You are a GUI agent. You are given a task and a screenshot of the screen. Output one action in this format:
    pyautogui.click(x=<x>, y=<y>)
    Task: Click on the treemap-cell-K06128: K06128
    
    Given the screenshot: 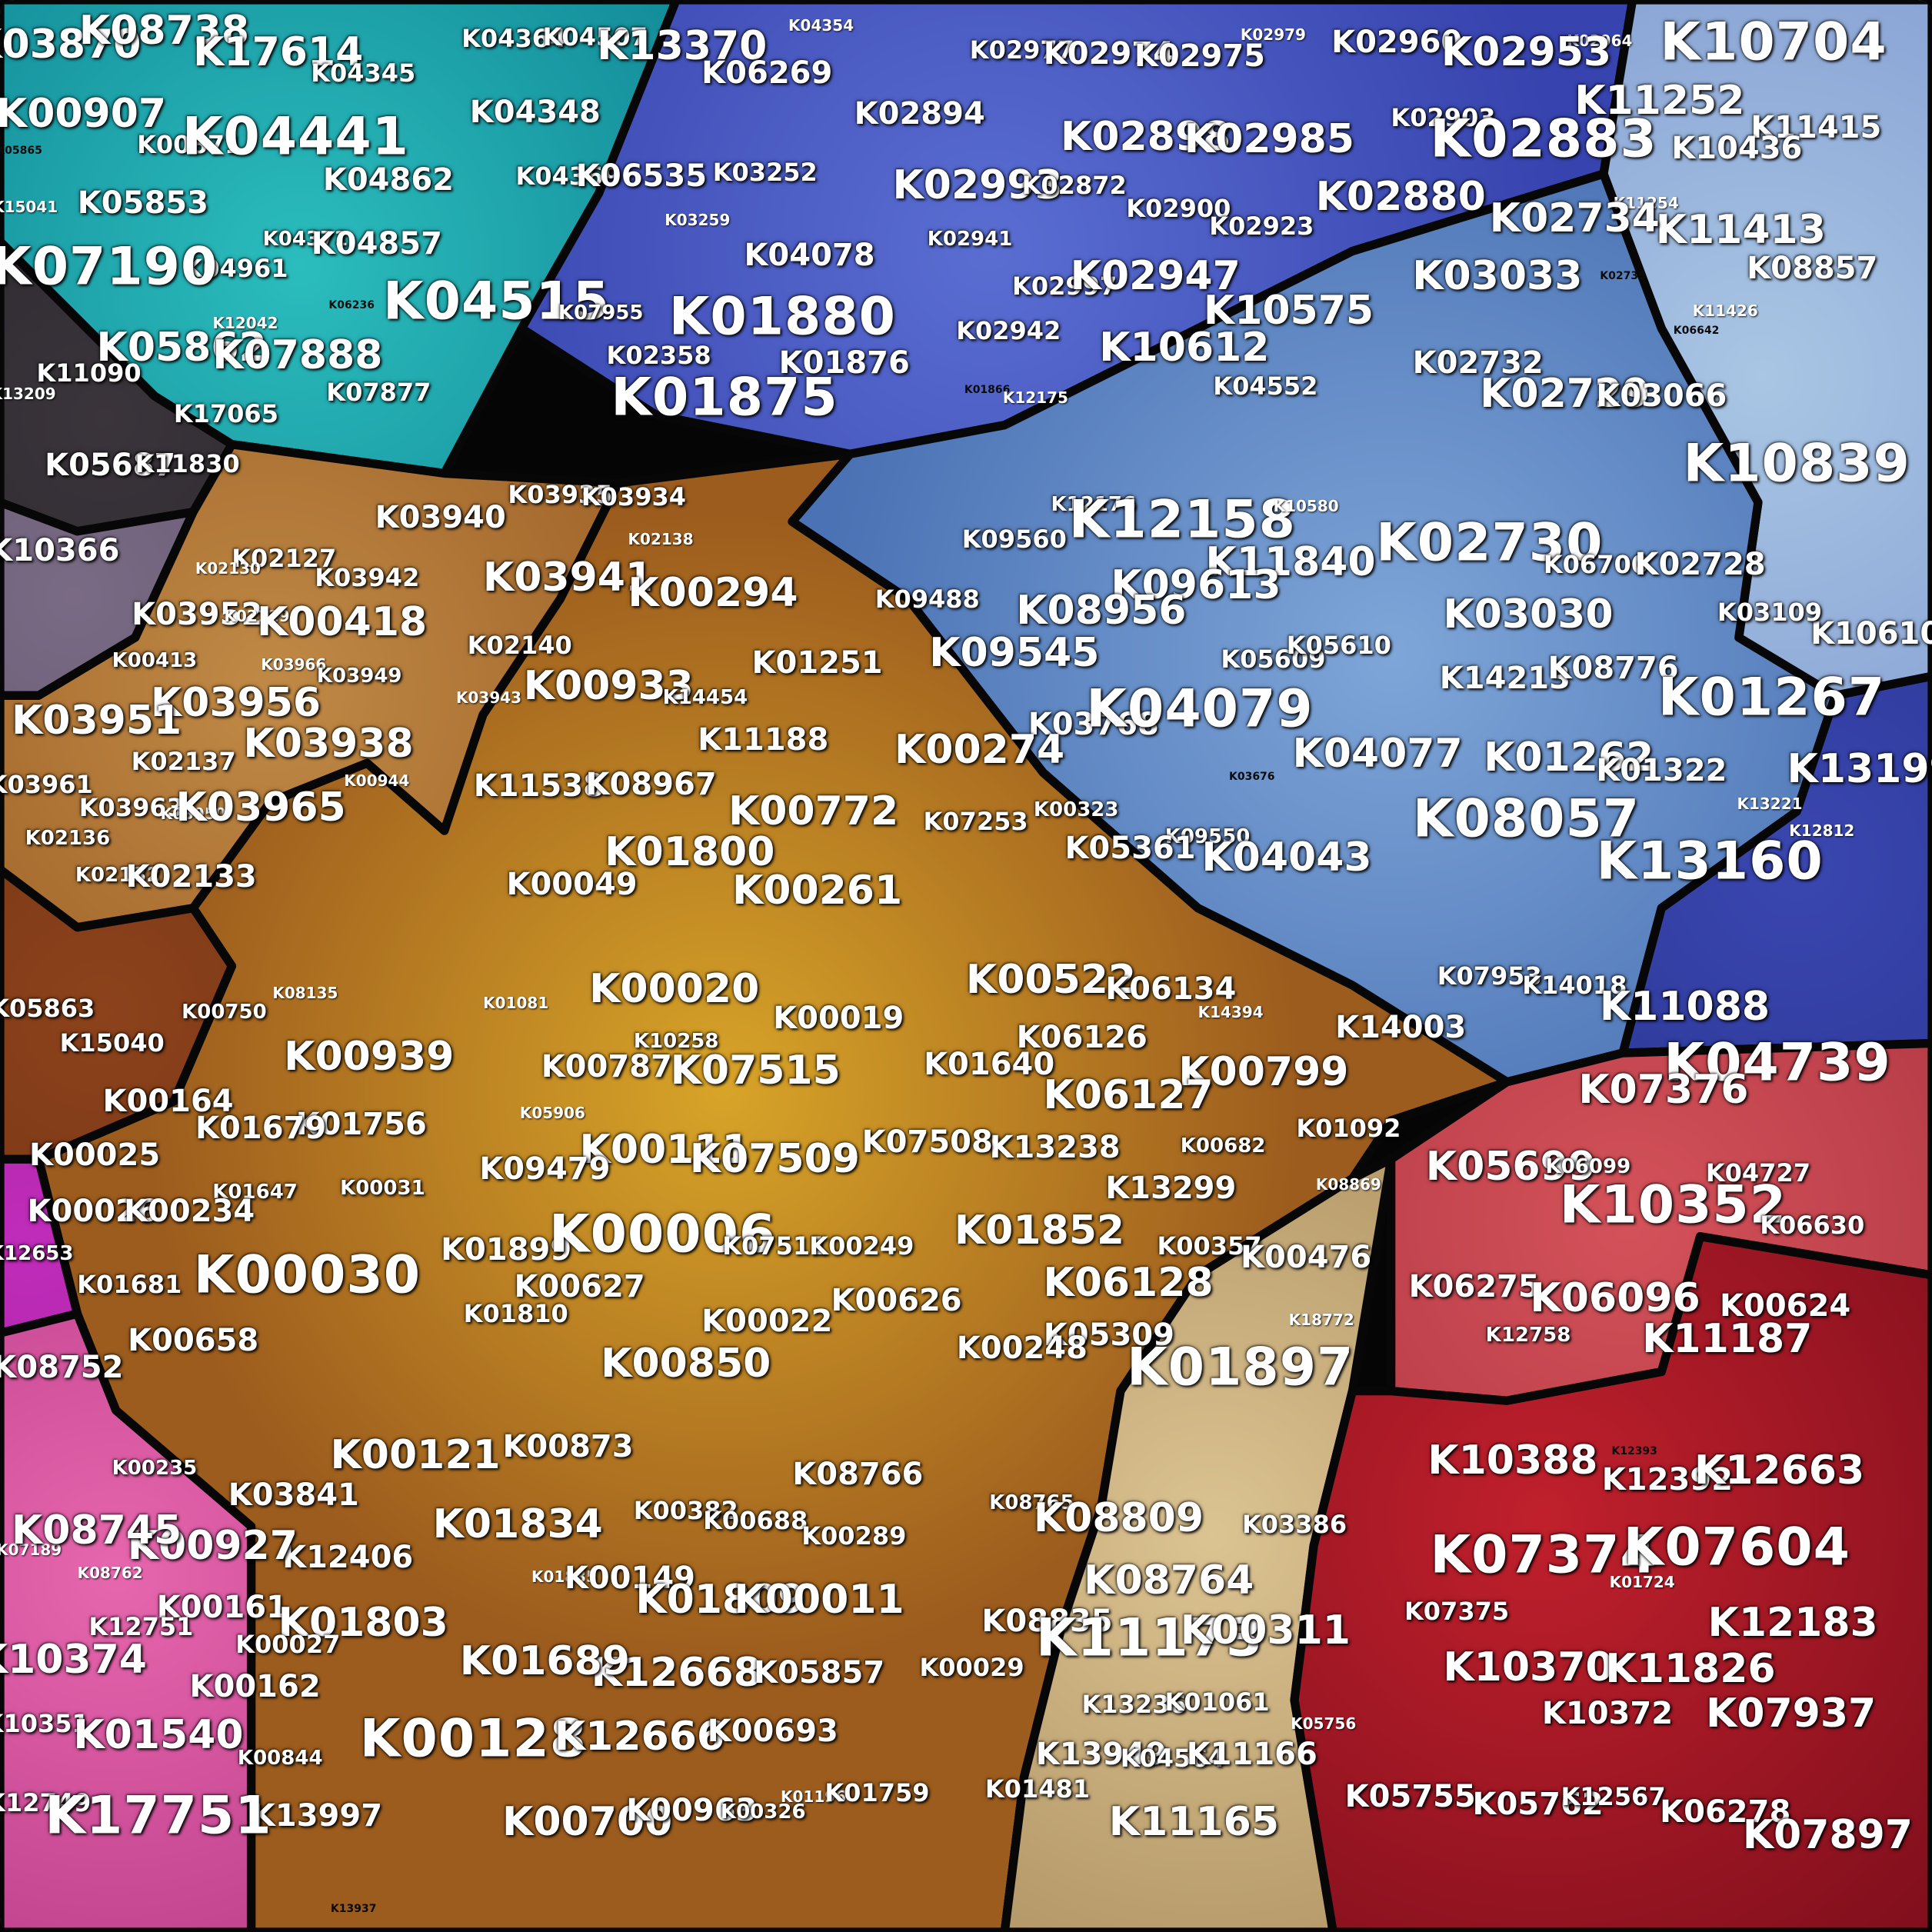 What is the action you would take?
    pyautogui.click(x=1128, y=1282)
    